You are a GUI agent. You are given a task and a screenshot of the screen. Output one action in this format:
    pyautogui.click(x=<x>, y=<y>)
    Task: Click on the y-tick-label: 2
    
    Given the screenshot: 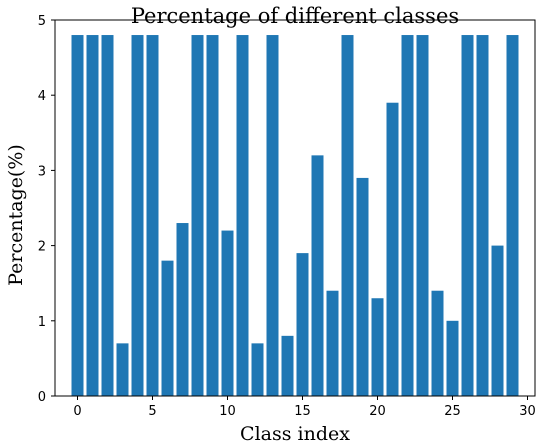 What is the action you would take?
    pyautogui.click(x=42, y=247)
    